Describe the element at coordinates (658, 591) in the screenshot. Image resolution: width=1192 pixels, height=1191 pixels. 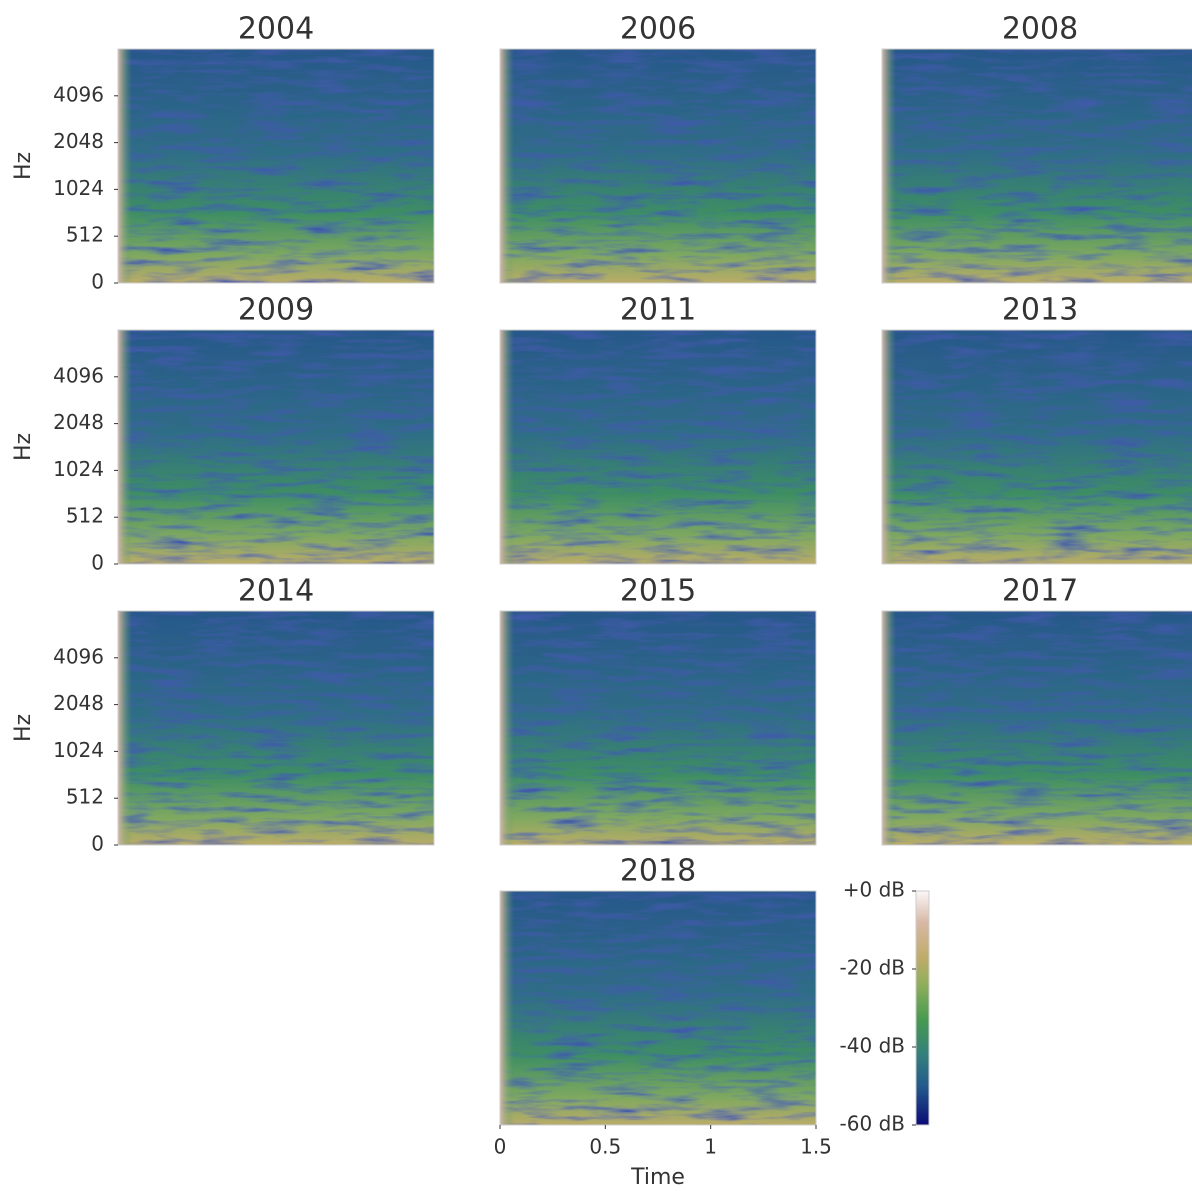
I see `panel-title: 2015` at that location.